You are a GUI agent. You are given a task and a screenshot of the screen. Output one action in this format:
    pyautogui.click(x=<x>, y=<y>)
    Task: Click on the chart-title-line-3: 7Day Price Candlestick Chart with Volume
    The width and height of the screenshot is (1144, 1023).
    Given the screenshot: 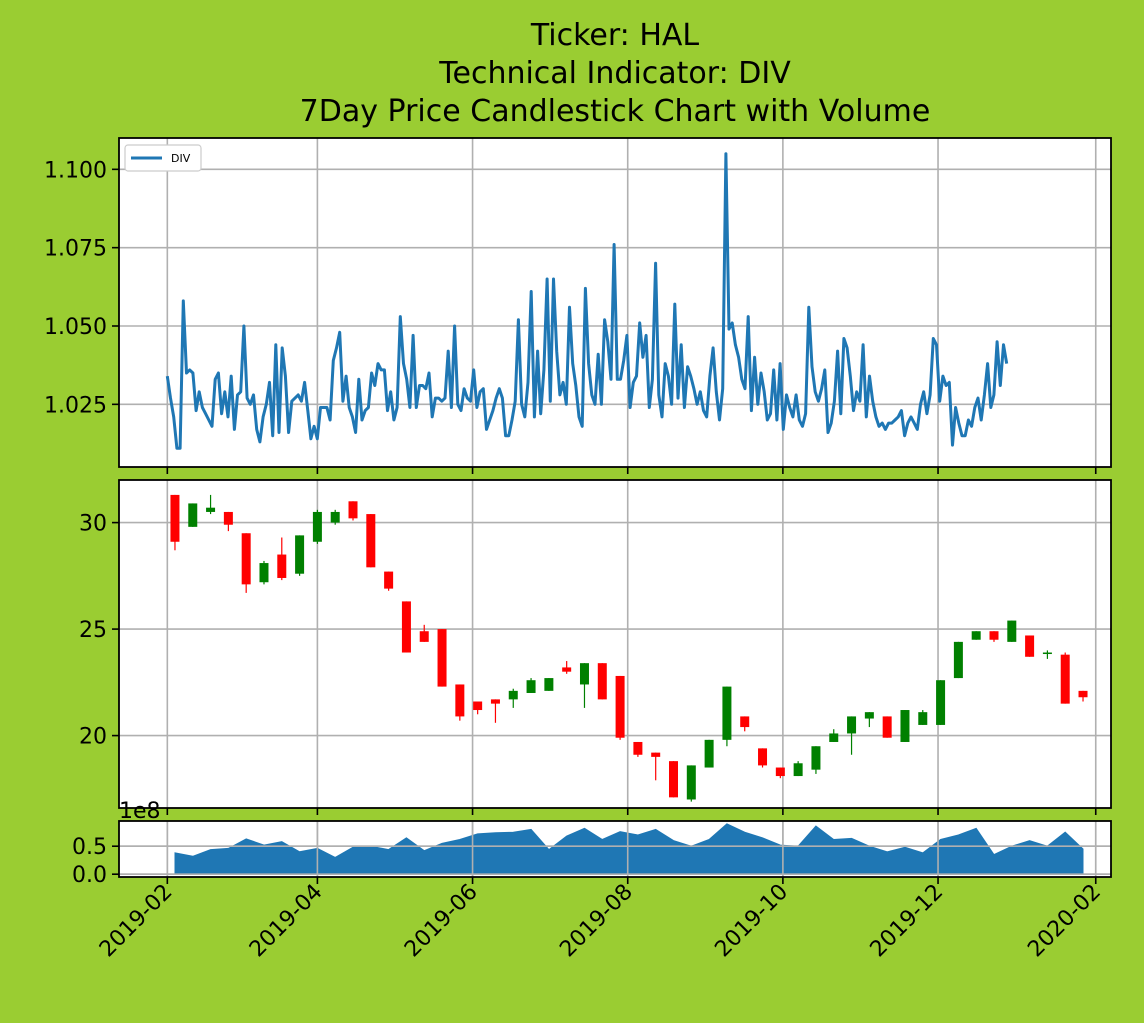 What is the action you would take?
    pyautogui.click(x=615, y=111)
    